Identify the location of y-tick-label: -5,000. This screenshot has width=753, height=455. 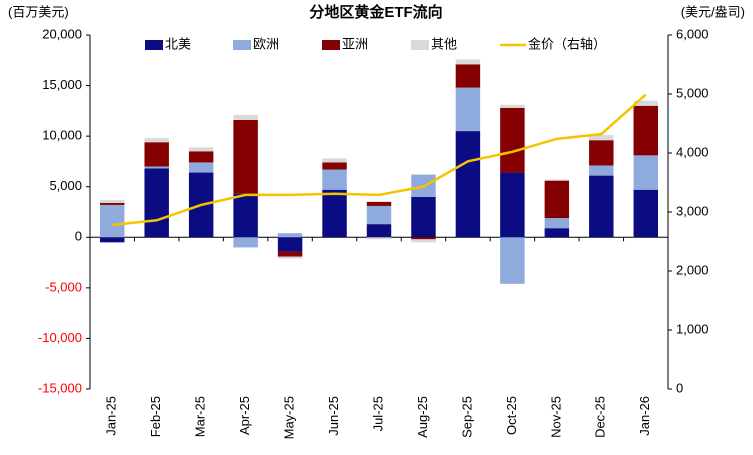
(63, 286).